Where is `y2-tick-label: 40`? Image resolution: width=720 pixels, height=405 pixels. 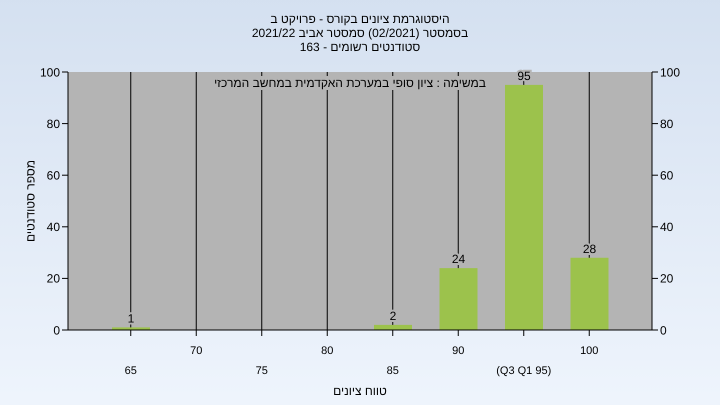
y2-tick-label: 40 is located at coordinates (667, 227).